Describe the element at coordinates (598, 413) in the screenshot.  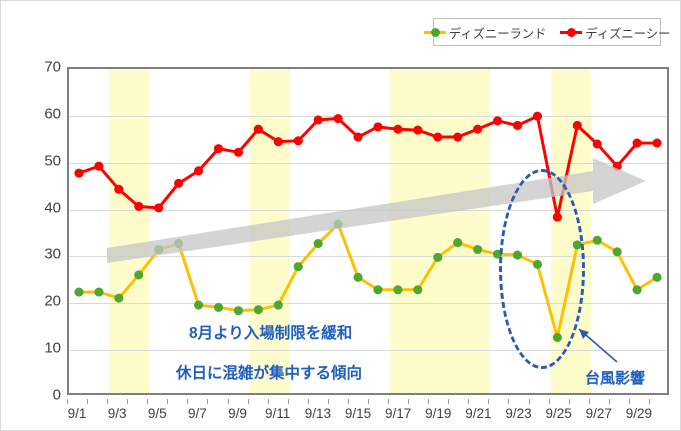
I see `x-tick-label: 9/27` at that location.